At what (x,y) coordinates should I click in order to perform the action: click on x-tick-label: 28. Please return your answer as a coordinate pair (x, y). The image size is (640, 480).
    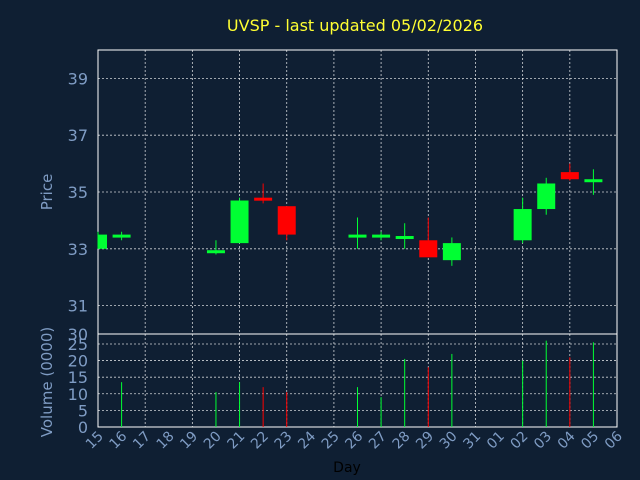
    Looking at the image, I should click on (402, 441).